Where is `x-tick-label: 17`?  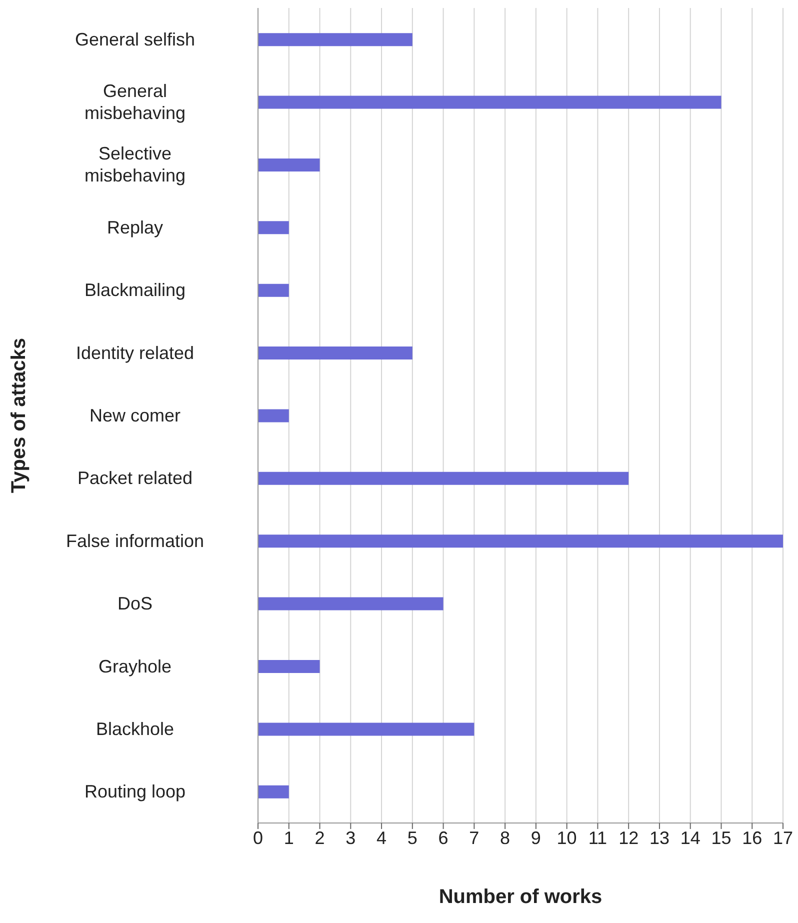
x-tick-label: 17 is located at coordinates (783, 838).